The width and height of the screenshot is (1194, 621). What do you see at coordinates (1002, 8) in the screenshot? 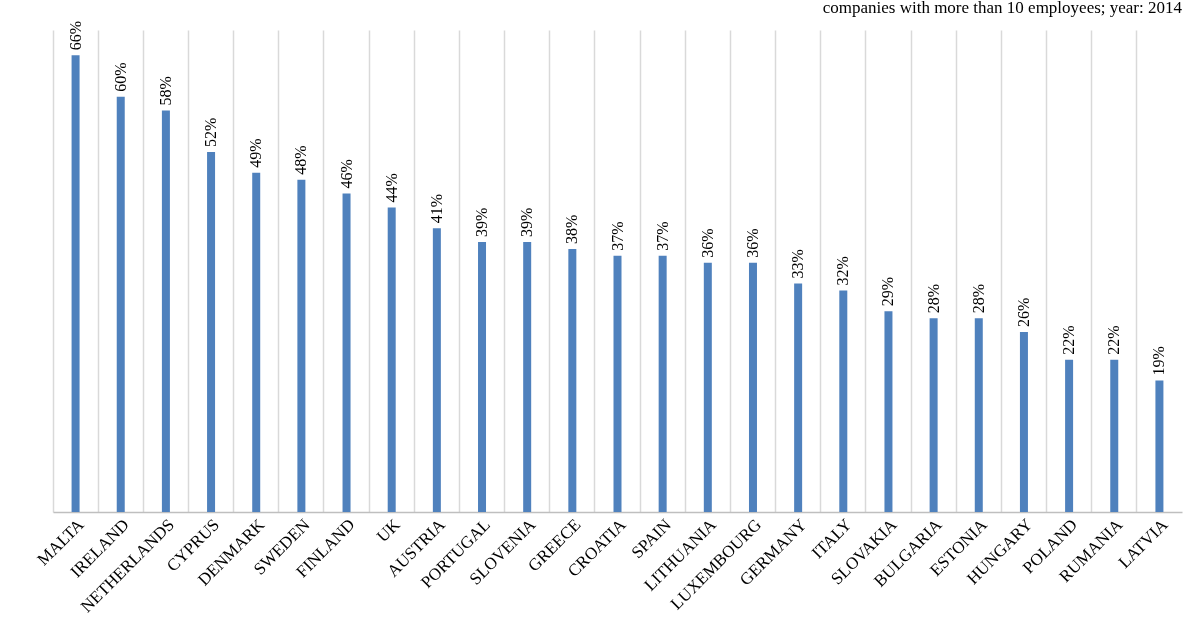
I see `chart-title: companies with more than 10 employees; year: 2014` at bounding box center [1002, 8].